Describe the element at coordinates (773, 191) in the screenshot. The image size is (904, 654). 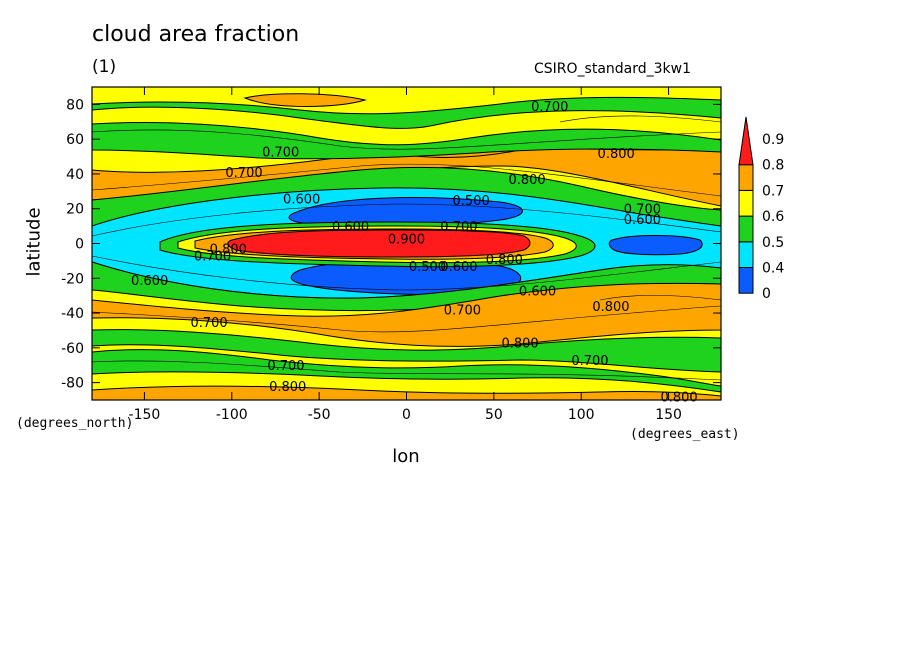
I see `colorbar-label: 0.7` at that location.